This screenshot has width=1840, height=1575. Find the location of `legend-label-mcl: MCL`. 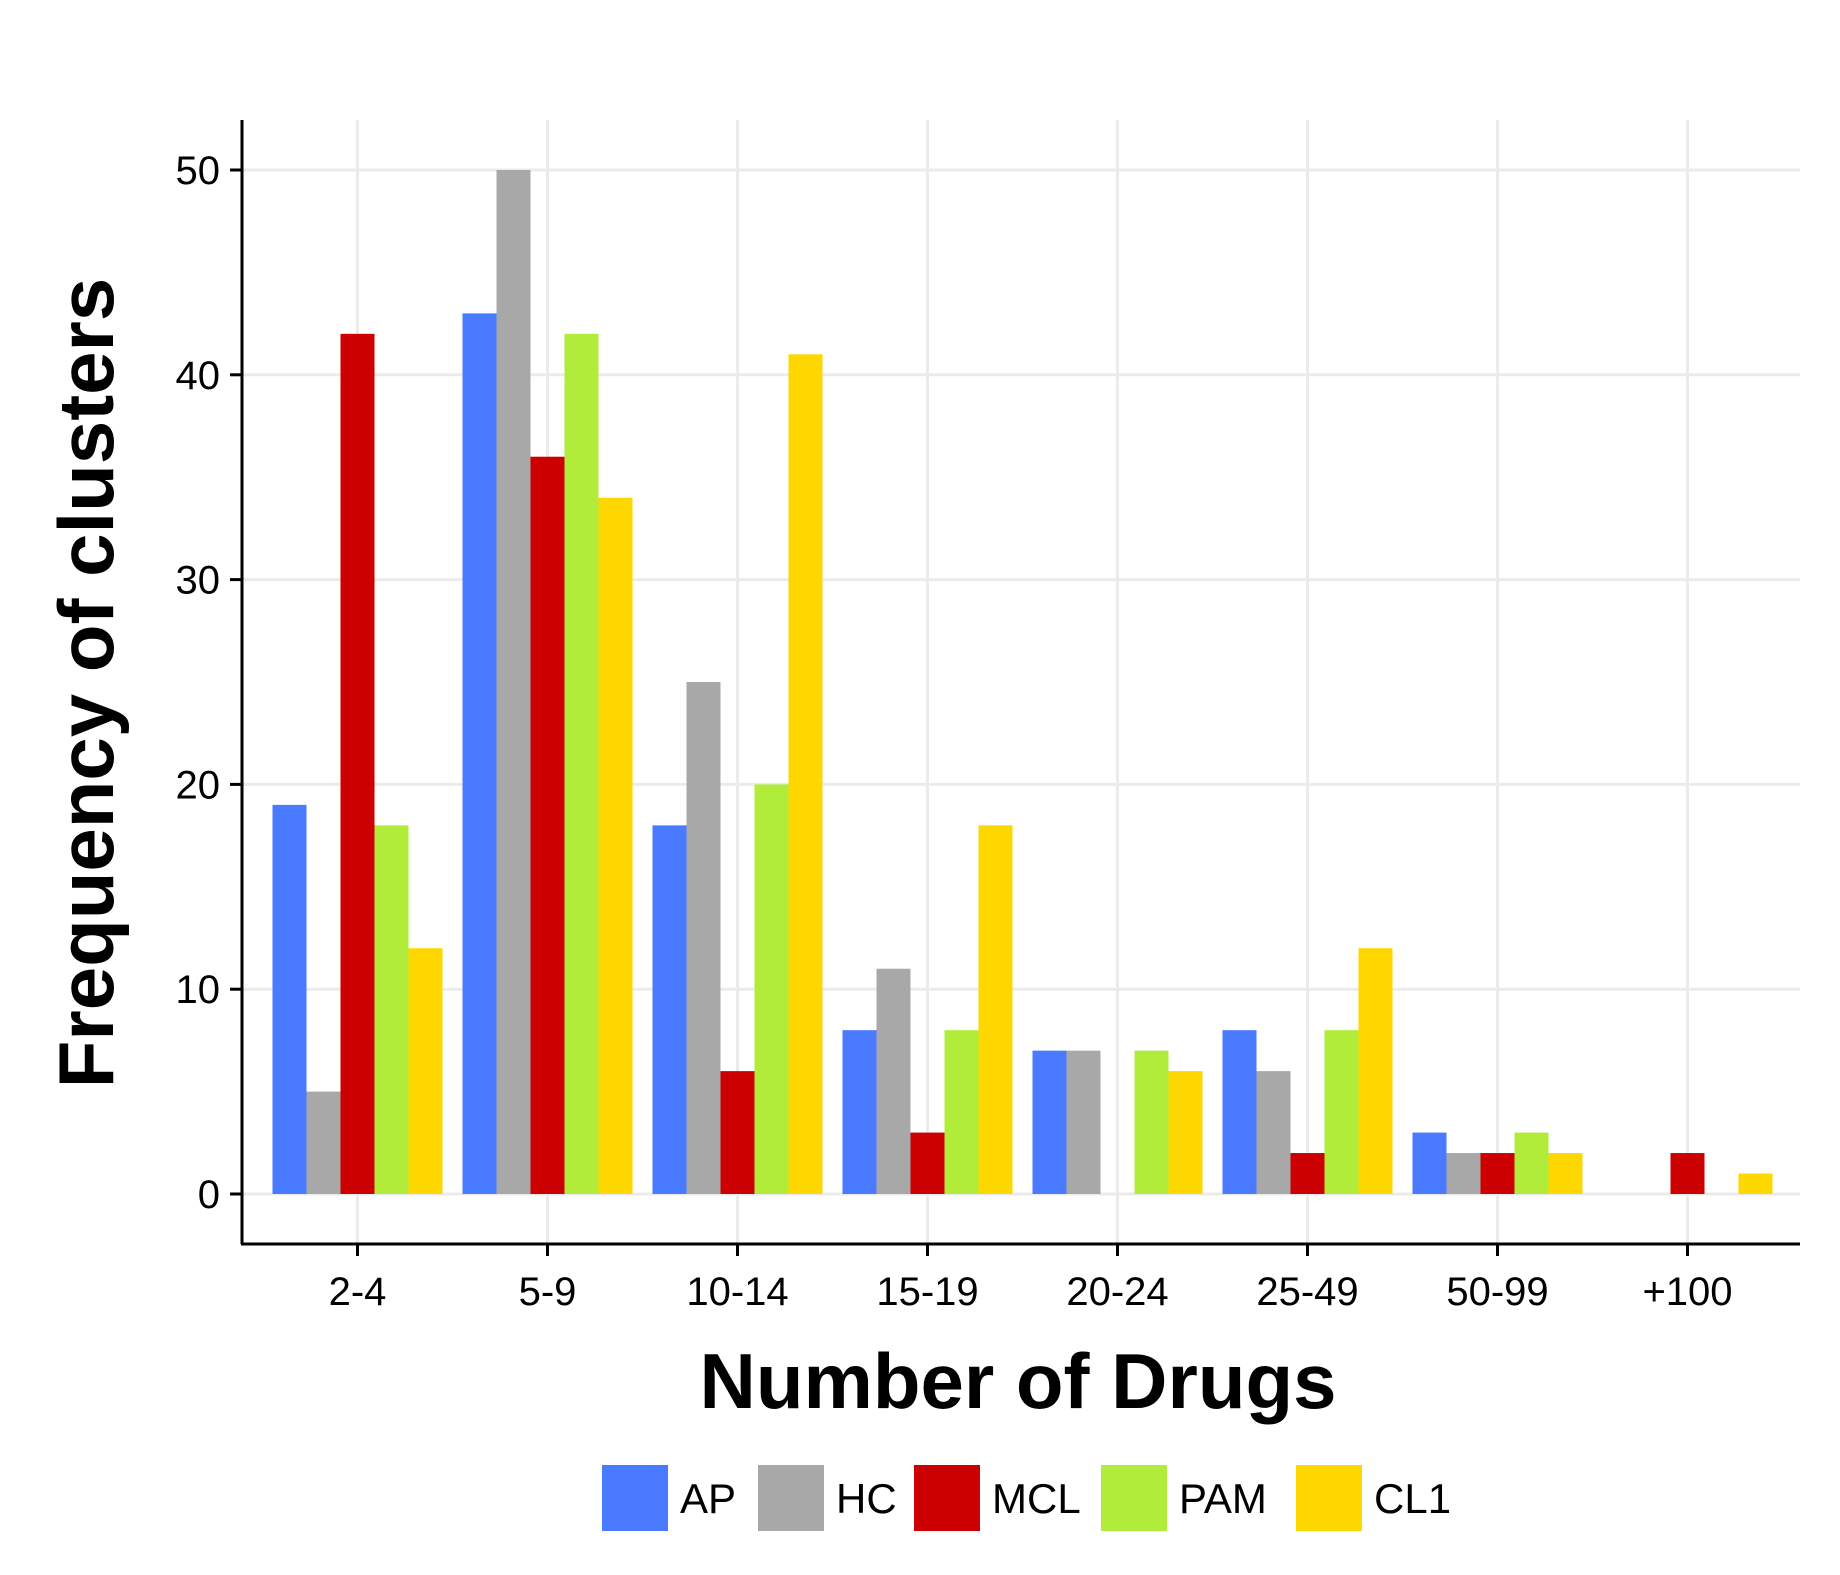

legend-label-mcl: MCL is located at coordinates (1036, 1498).